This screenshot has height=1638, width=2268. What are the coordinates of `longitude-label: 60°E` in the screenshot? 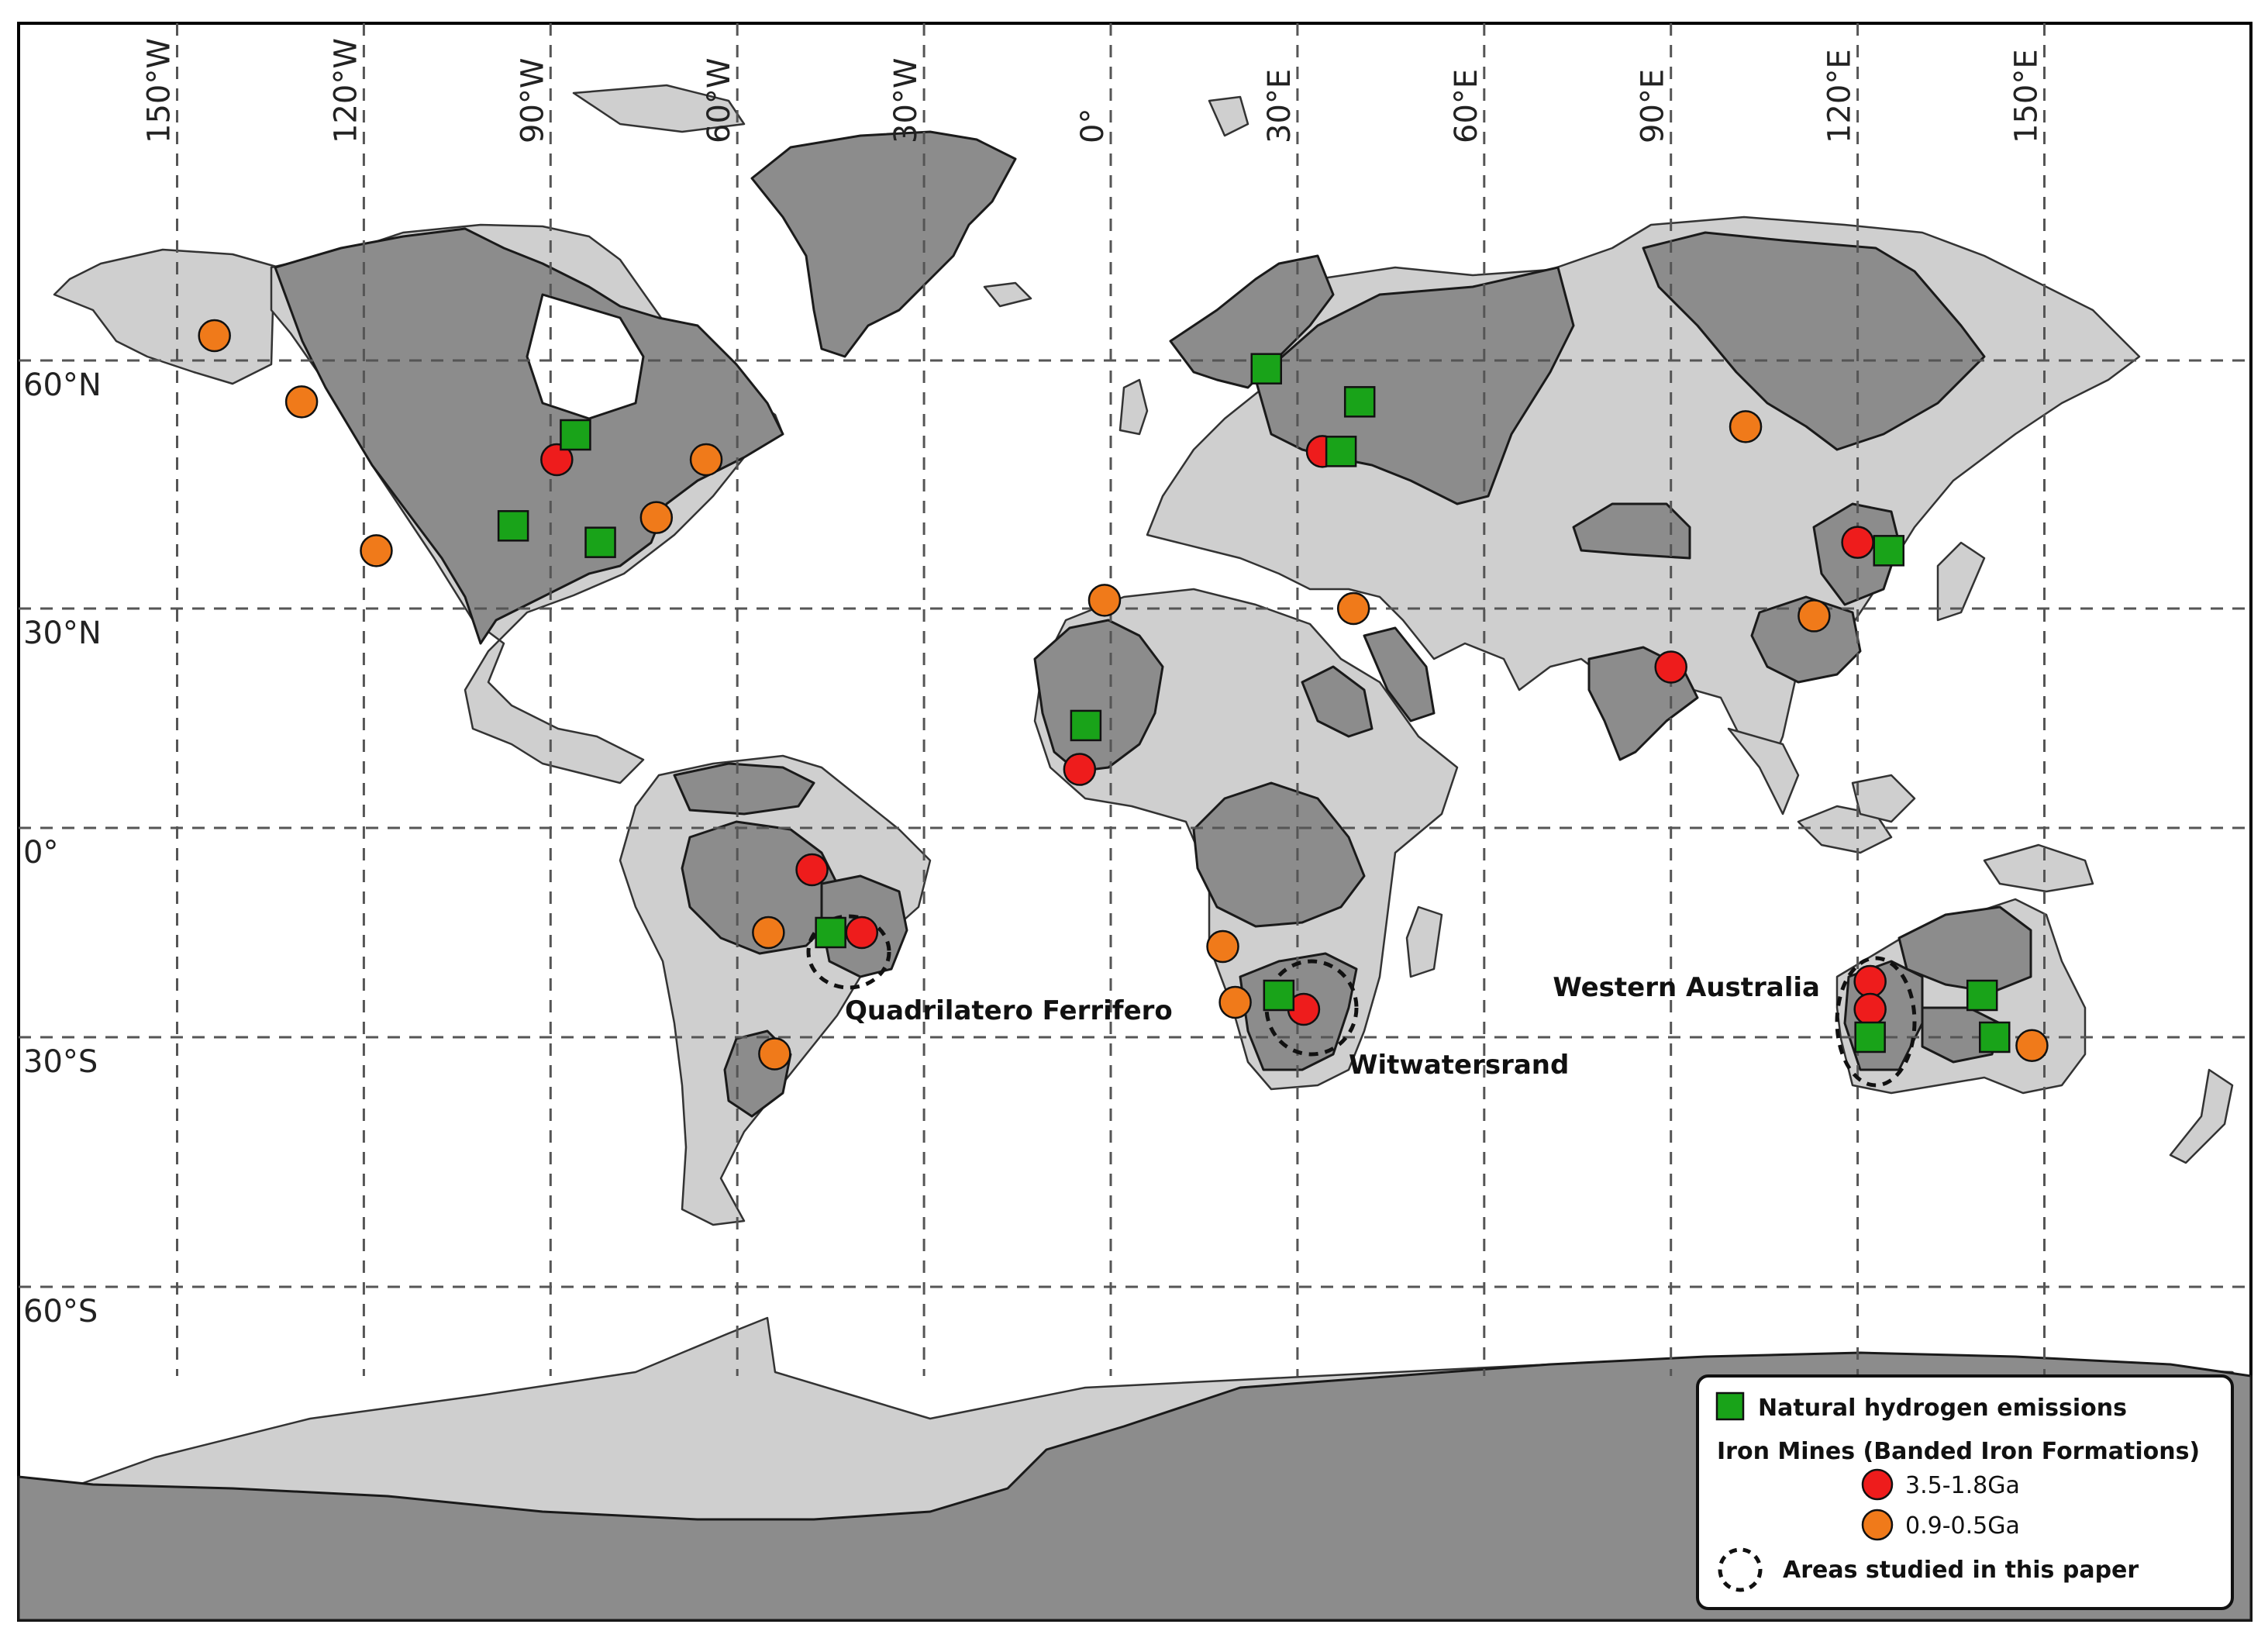 It's located at (1466, 106).